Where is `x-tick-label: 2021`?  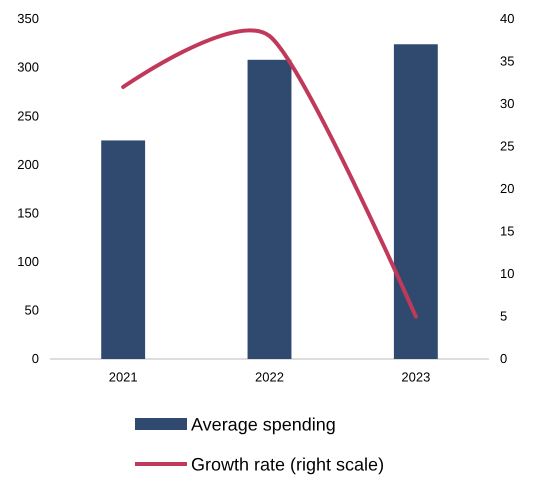 x-tick-label: 2021 is located at coordinates (123, 377).